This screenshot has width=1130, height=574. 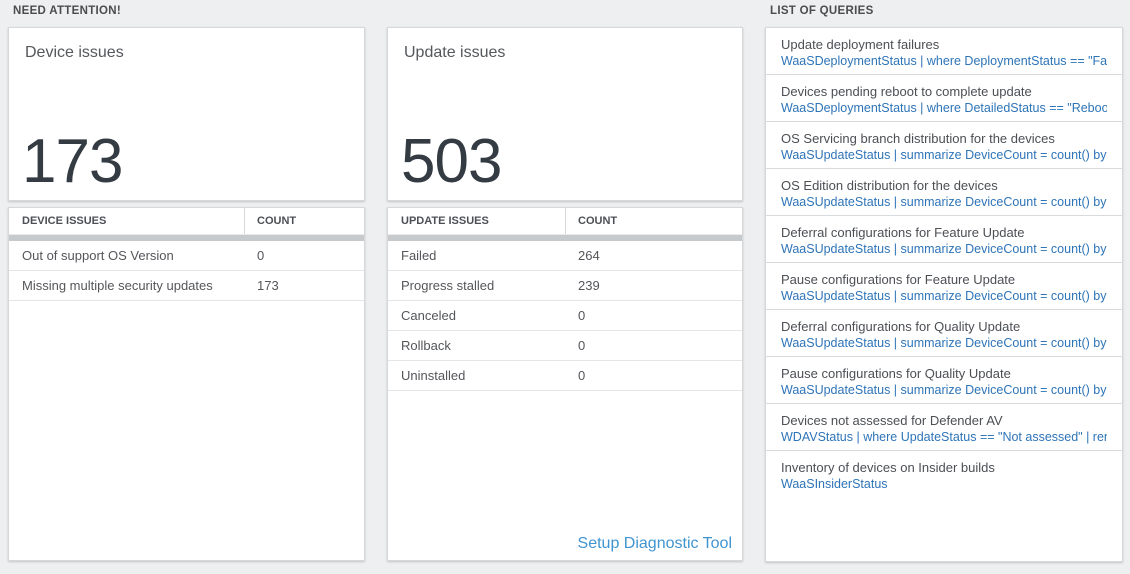 I want to click on update-issues-table-header: UPDATE ISSUES COUNT, so click(x=565, y=221).